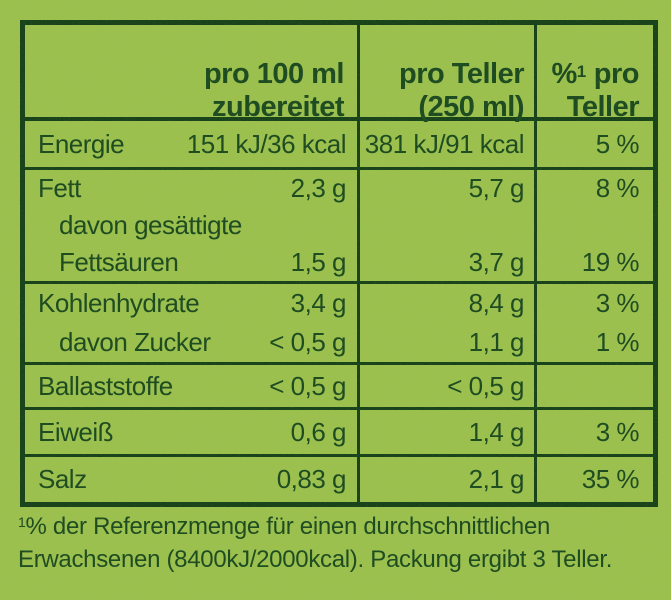  Describe the element at coordinates (593, 188) in the screenshot. I see `value-percent: 8 %` at that location.